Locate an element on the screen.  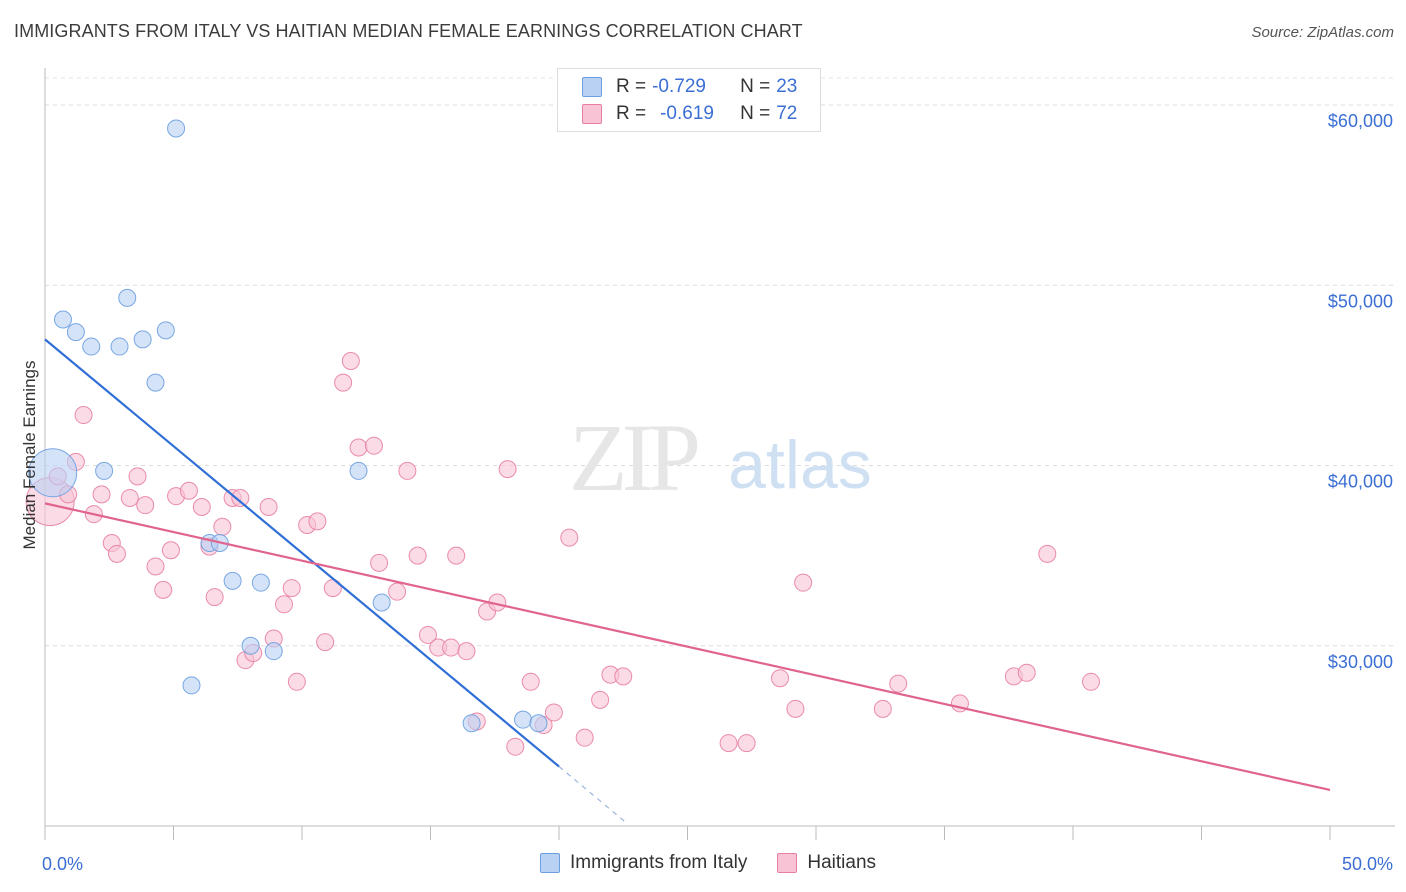
series-legend: Immigrants from Italy Haitians is located at coordinates (723, 863).